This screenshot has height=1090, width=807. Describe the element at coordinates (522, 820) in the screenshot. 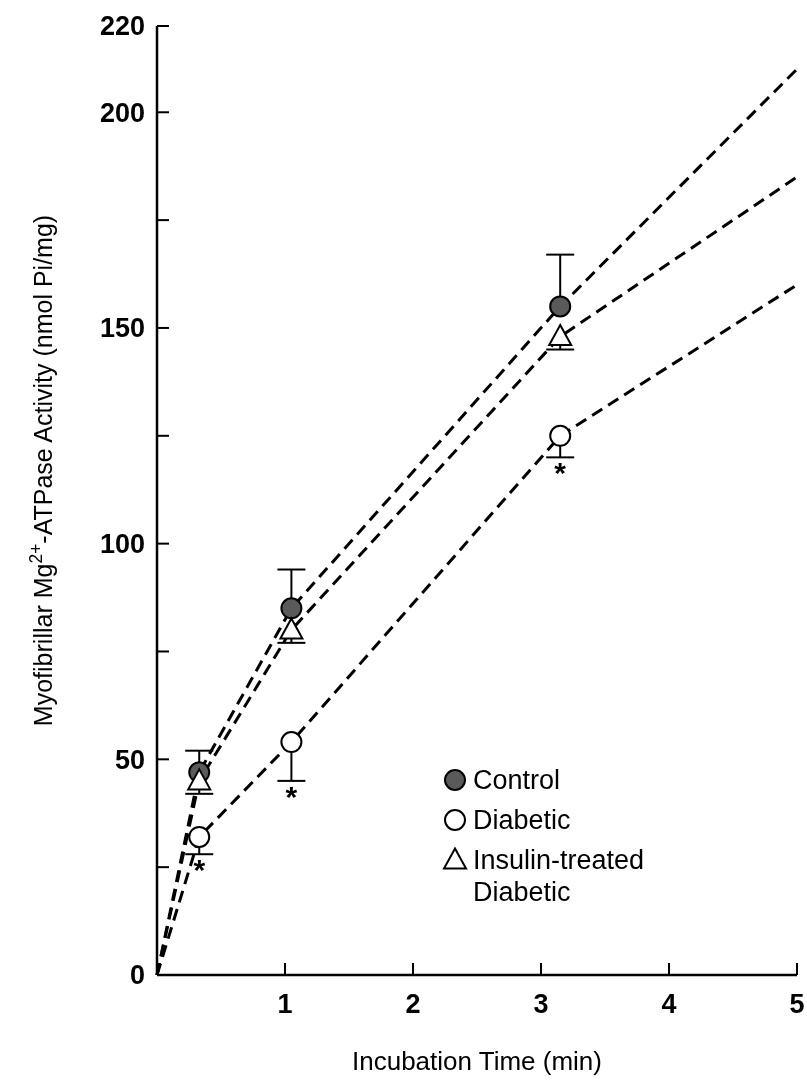

I see `legend-label: Diabetic` at that location.